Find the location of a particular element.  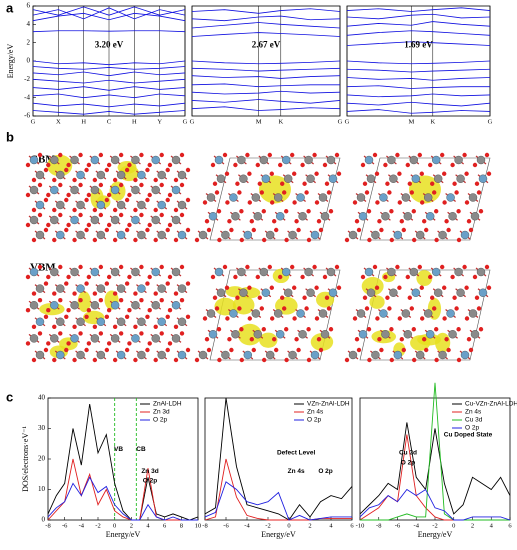

legend-label: Cu 3d is located at coordinates (474, 420).